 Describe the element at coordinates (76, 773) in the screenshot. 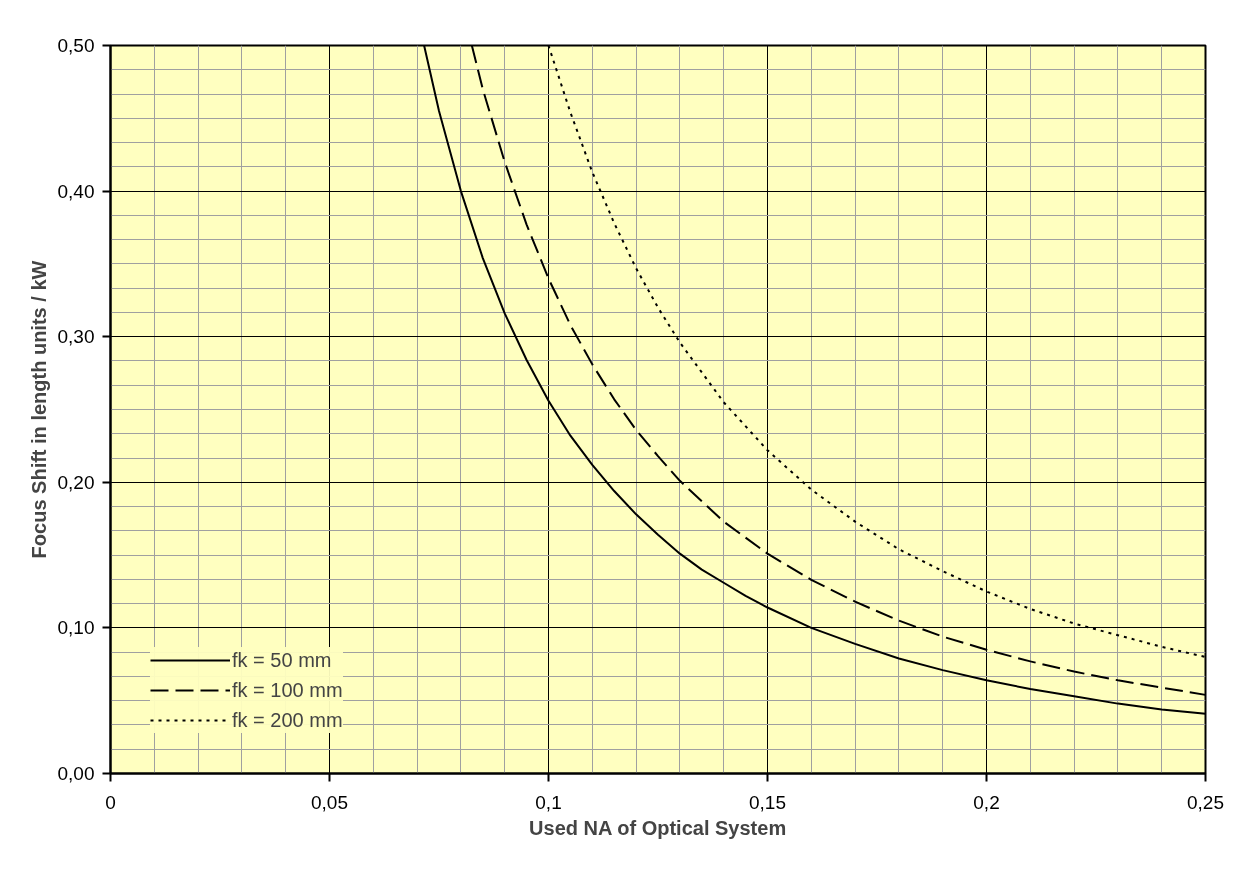

I see `y-tick-label: 0,00` at that location.